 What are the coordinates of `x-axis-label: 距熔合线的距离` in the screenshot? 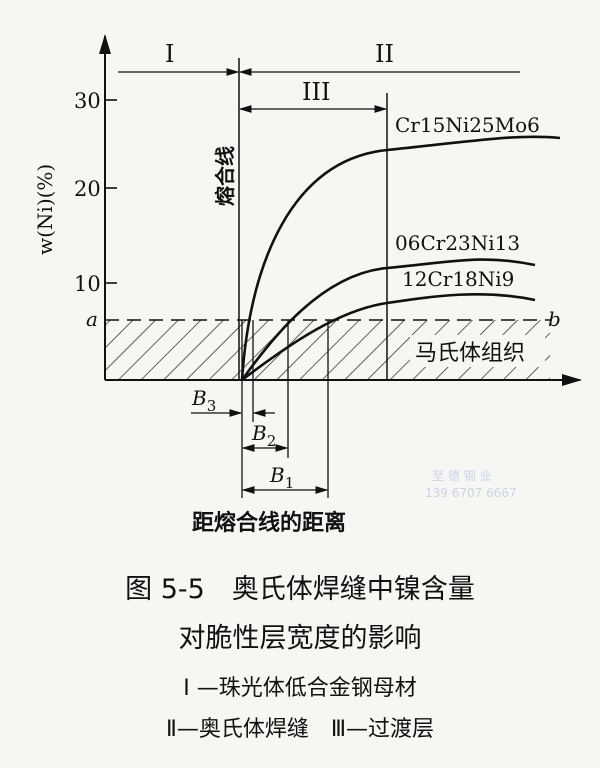 It's located at (269, 523).